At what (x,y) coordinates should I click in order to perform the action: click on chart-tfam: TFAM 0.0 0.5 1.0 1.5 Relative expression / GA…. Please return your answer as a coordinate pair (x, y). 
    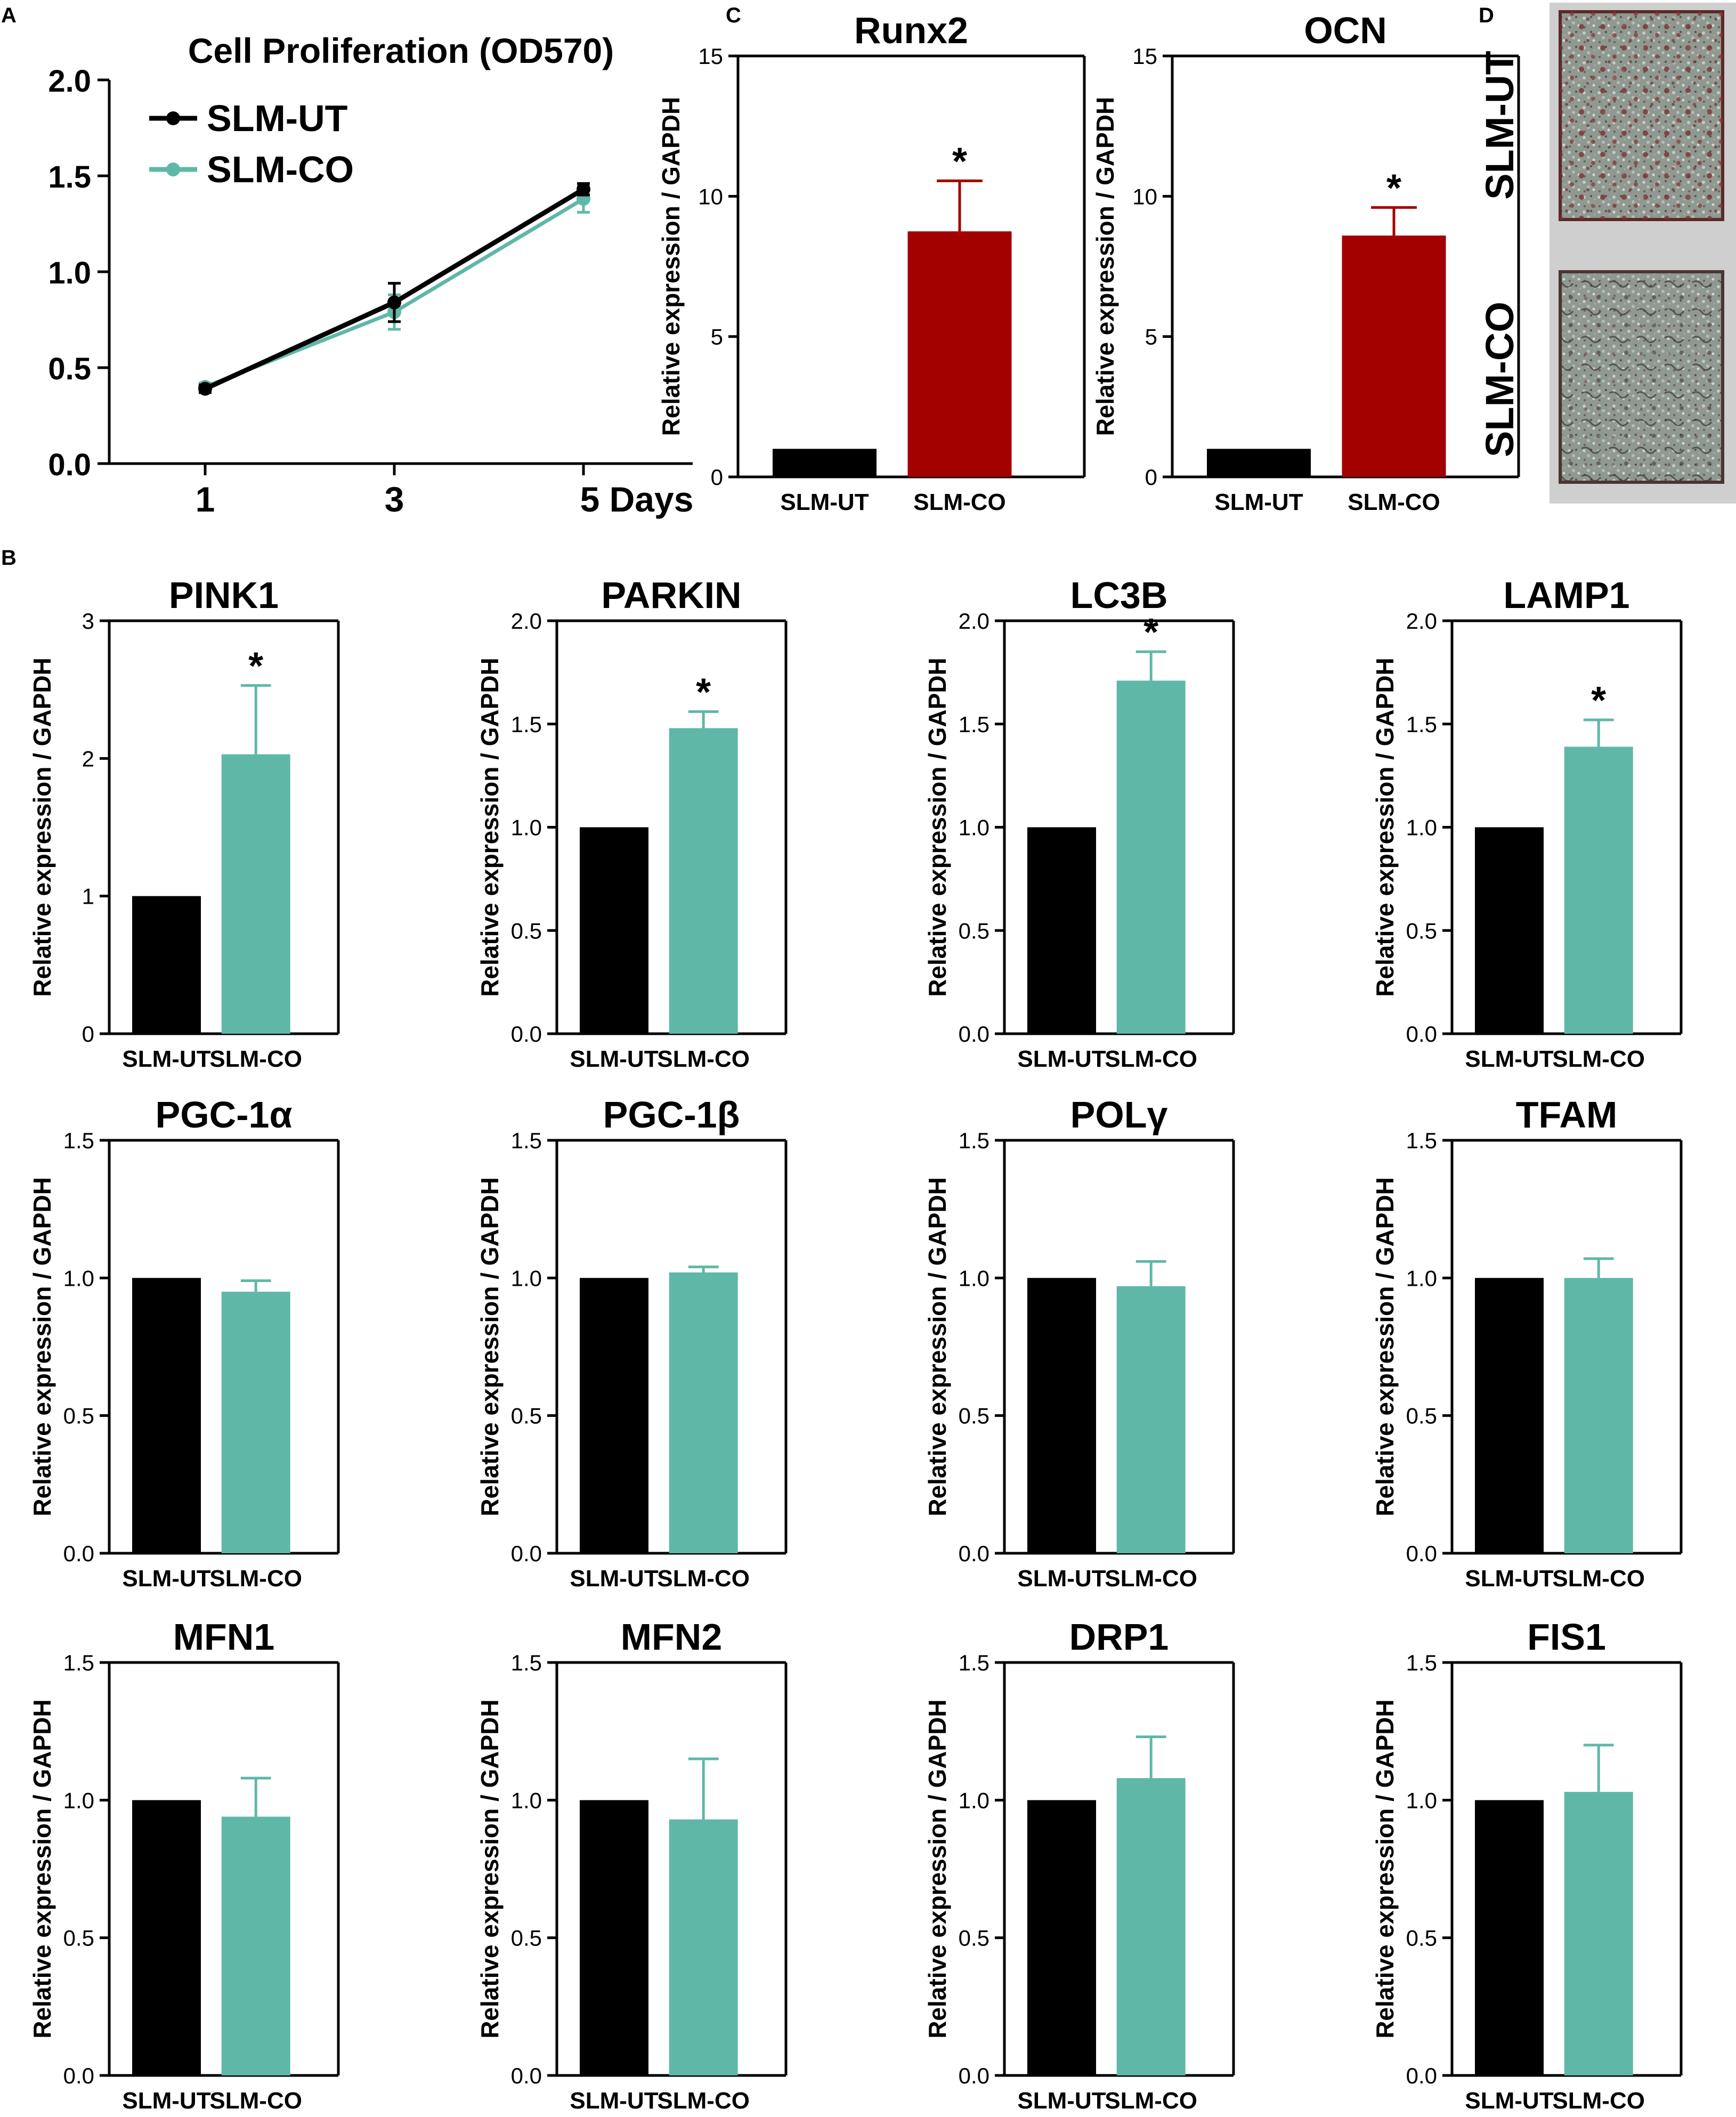
    Looking at the image, I should click on (1527, 1343).